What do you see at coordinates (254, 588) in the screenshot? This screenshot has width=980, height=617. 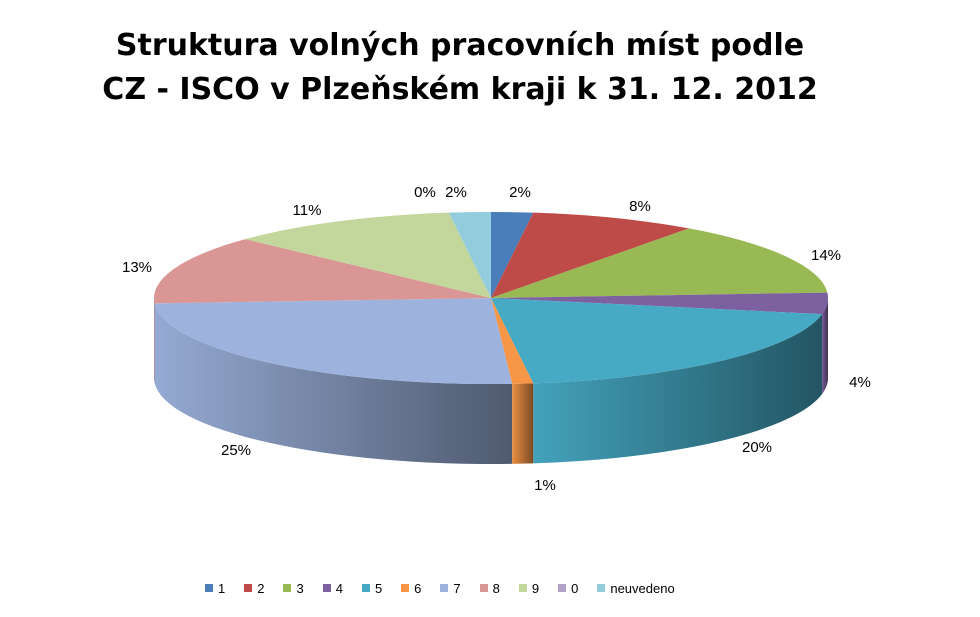 I see `legend-item-2: 2` at bounding box center [254, 588].